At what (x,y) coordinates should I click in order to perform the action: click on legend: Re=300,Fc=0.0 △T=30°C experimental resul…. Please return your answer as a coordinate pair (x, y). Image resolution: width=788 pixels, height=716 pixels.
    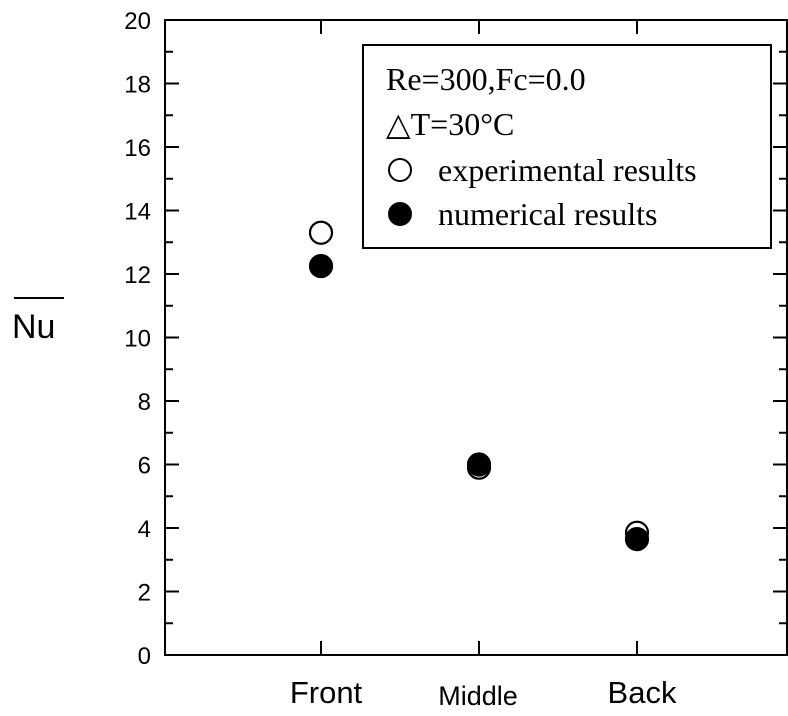
    Looking at the image, I should click on (567, 146).